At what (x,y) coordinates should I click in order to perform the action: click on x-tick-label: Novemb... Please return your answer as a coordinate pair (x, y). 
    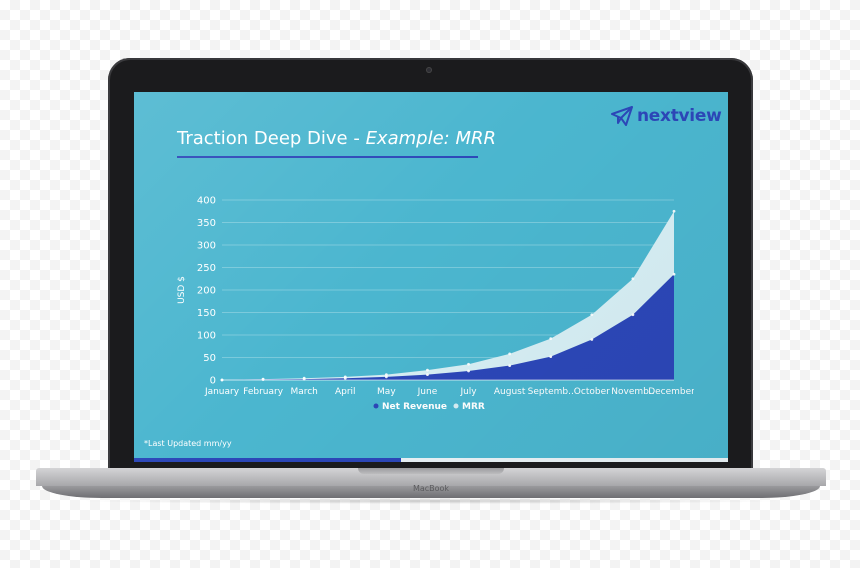
    Looking at the image, I should click on (632, 392).